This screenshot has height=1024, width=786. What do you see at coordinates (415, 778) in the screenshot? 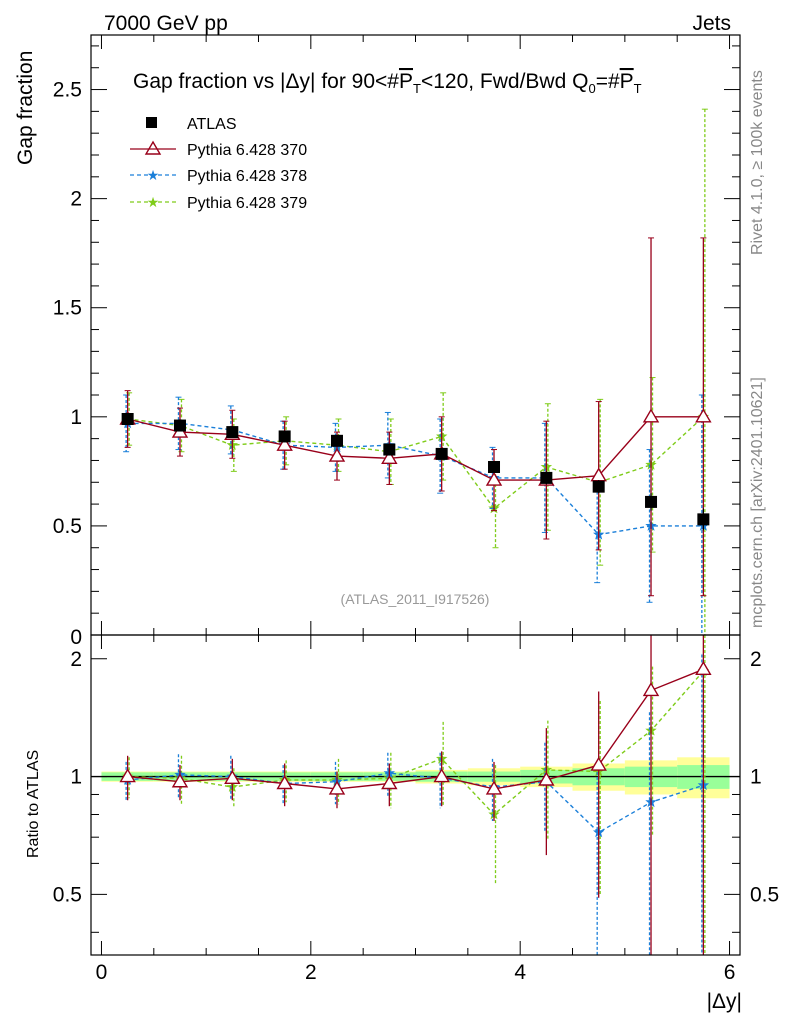
I see `ratio-uncertainty-band` at bounding box center [415, 778].